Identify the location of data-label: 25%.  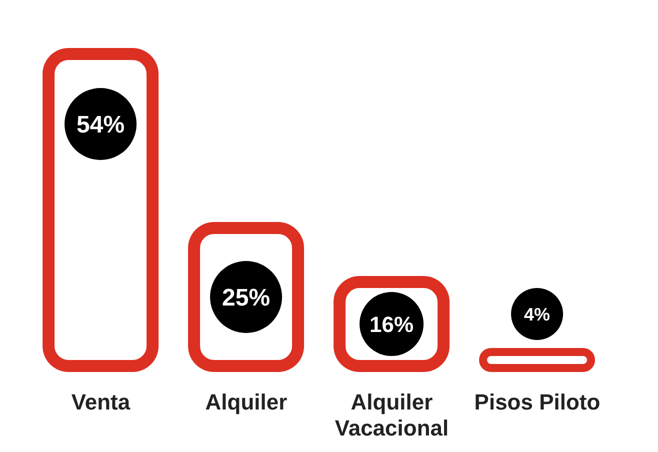
(246, 298).